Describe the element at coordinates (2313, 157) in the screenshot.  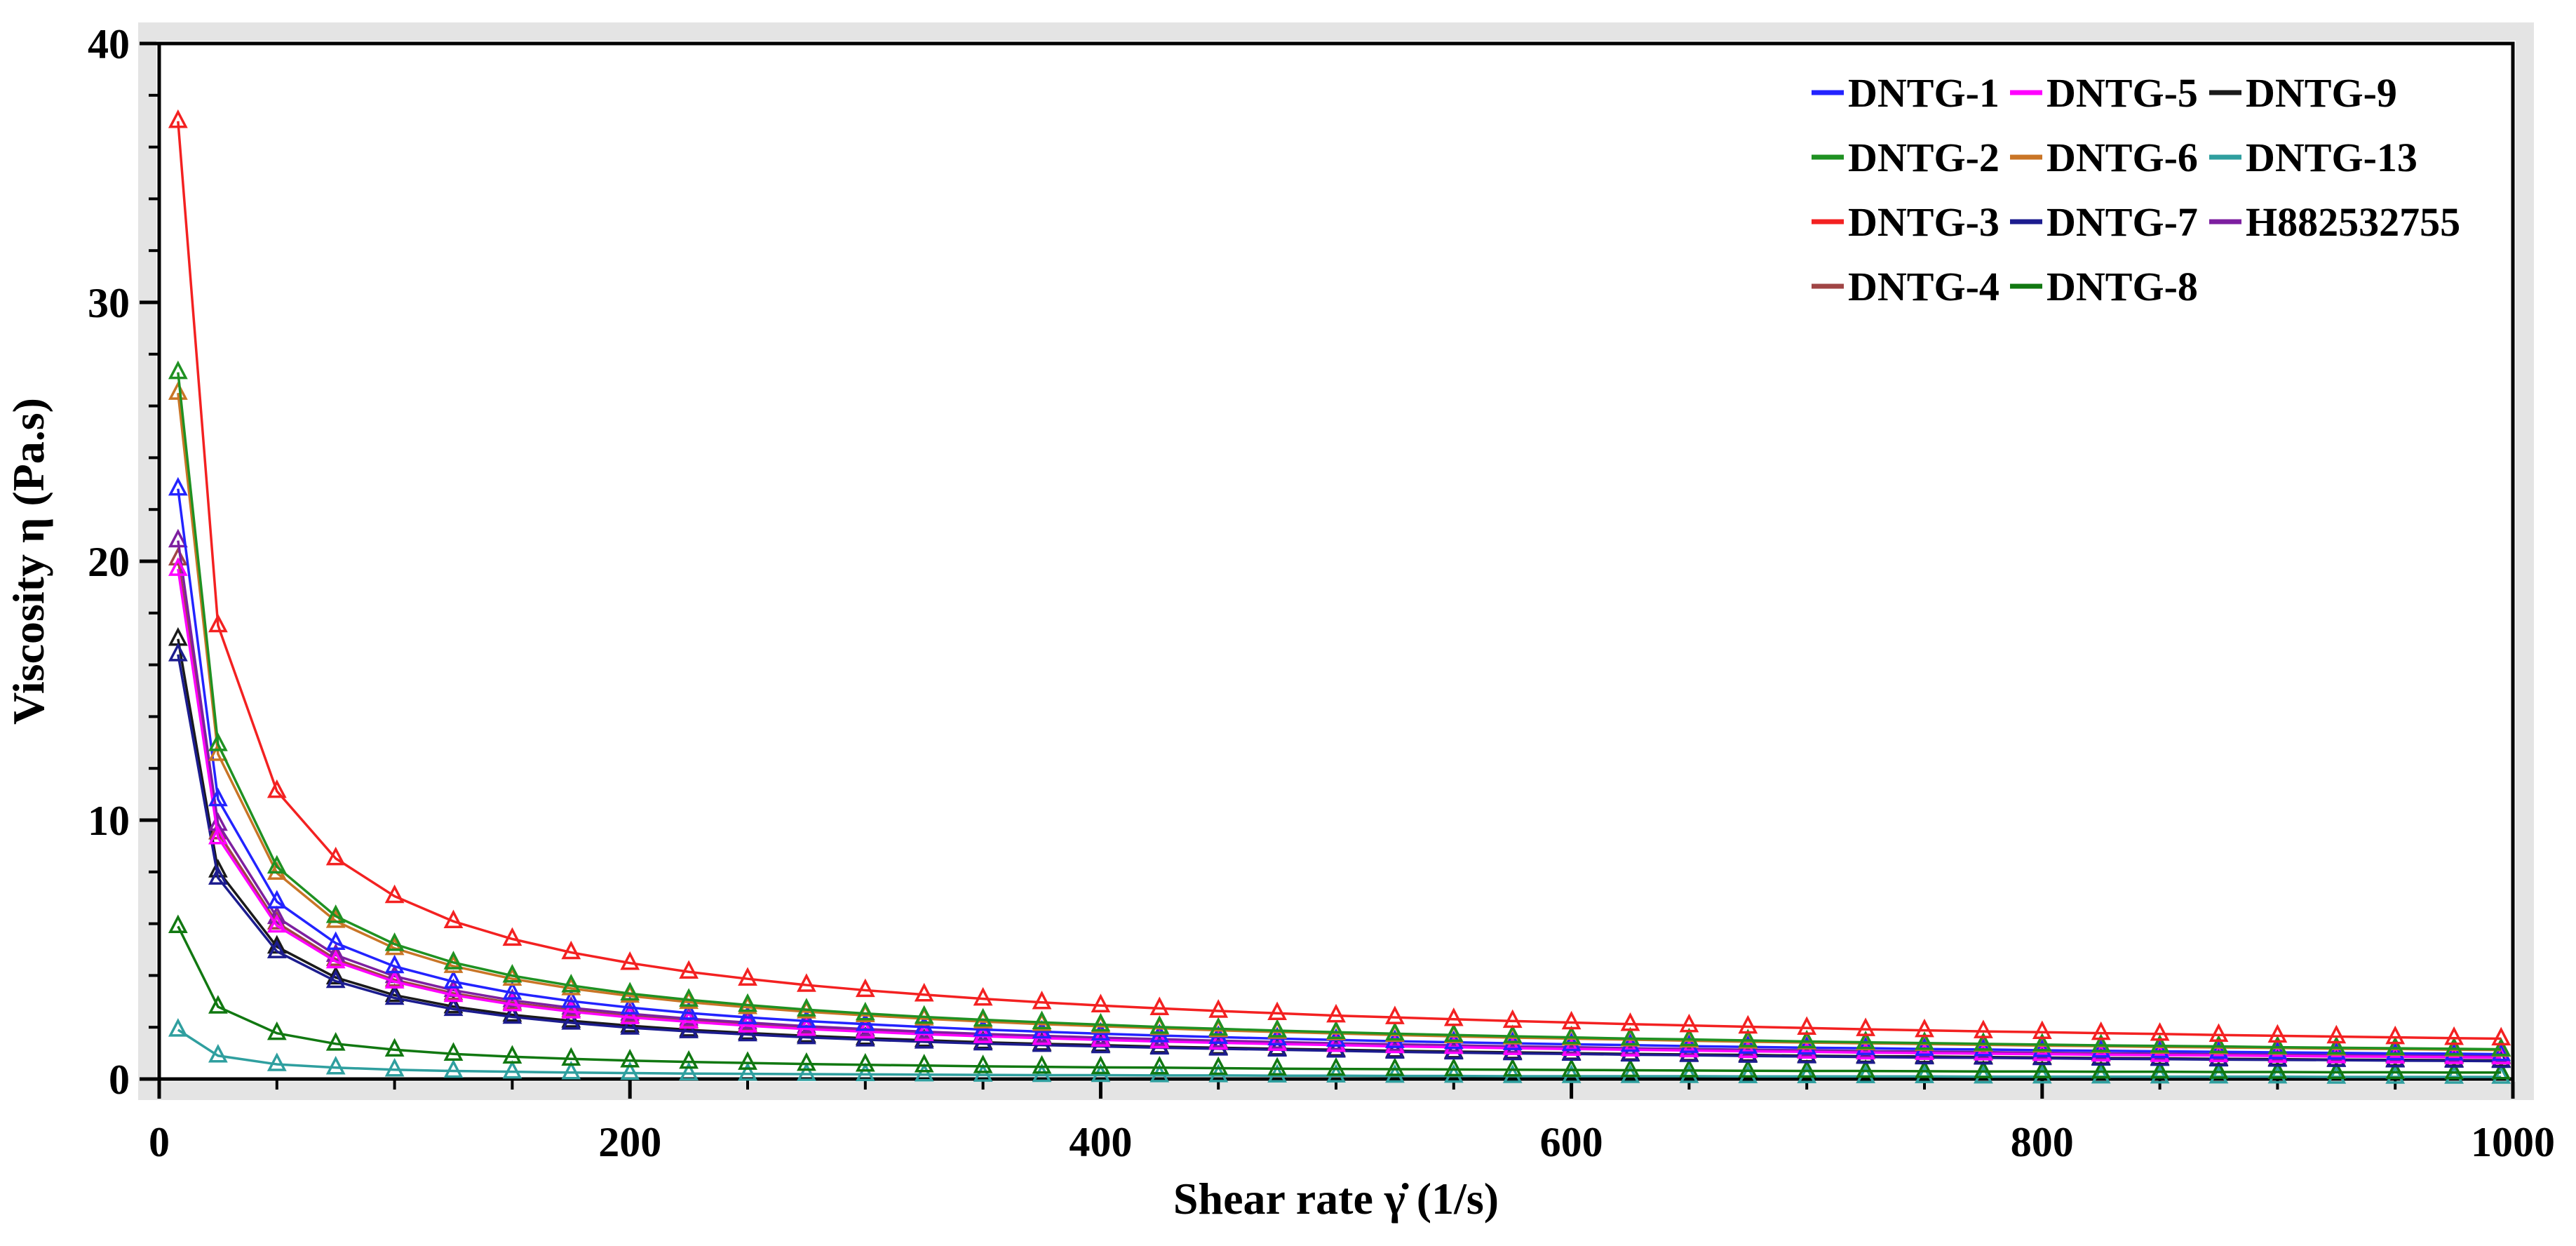
I see `legend-item-DNTG-13: DNTG-13` at that location.